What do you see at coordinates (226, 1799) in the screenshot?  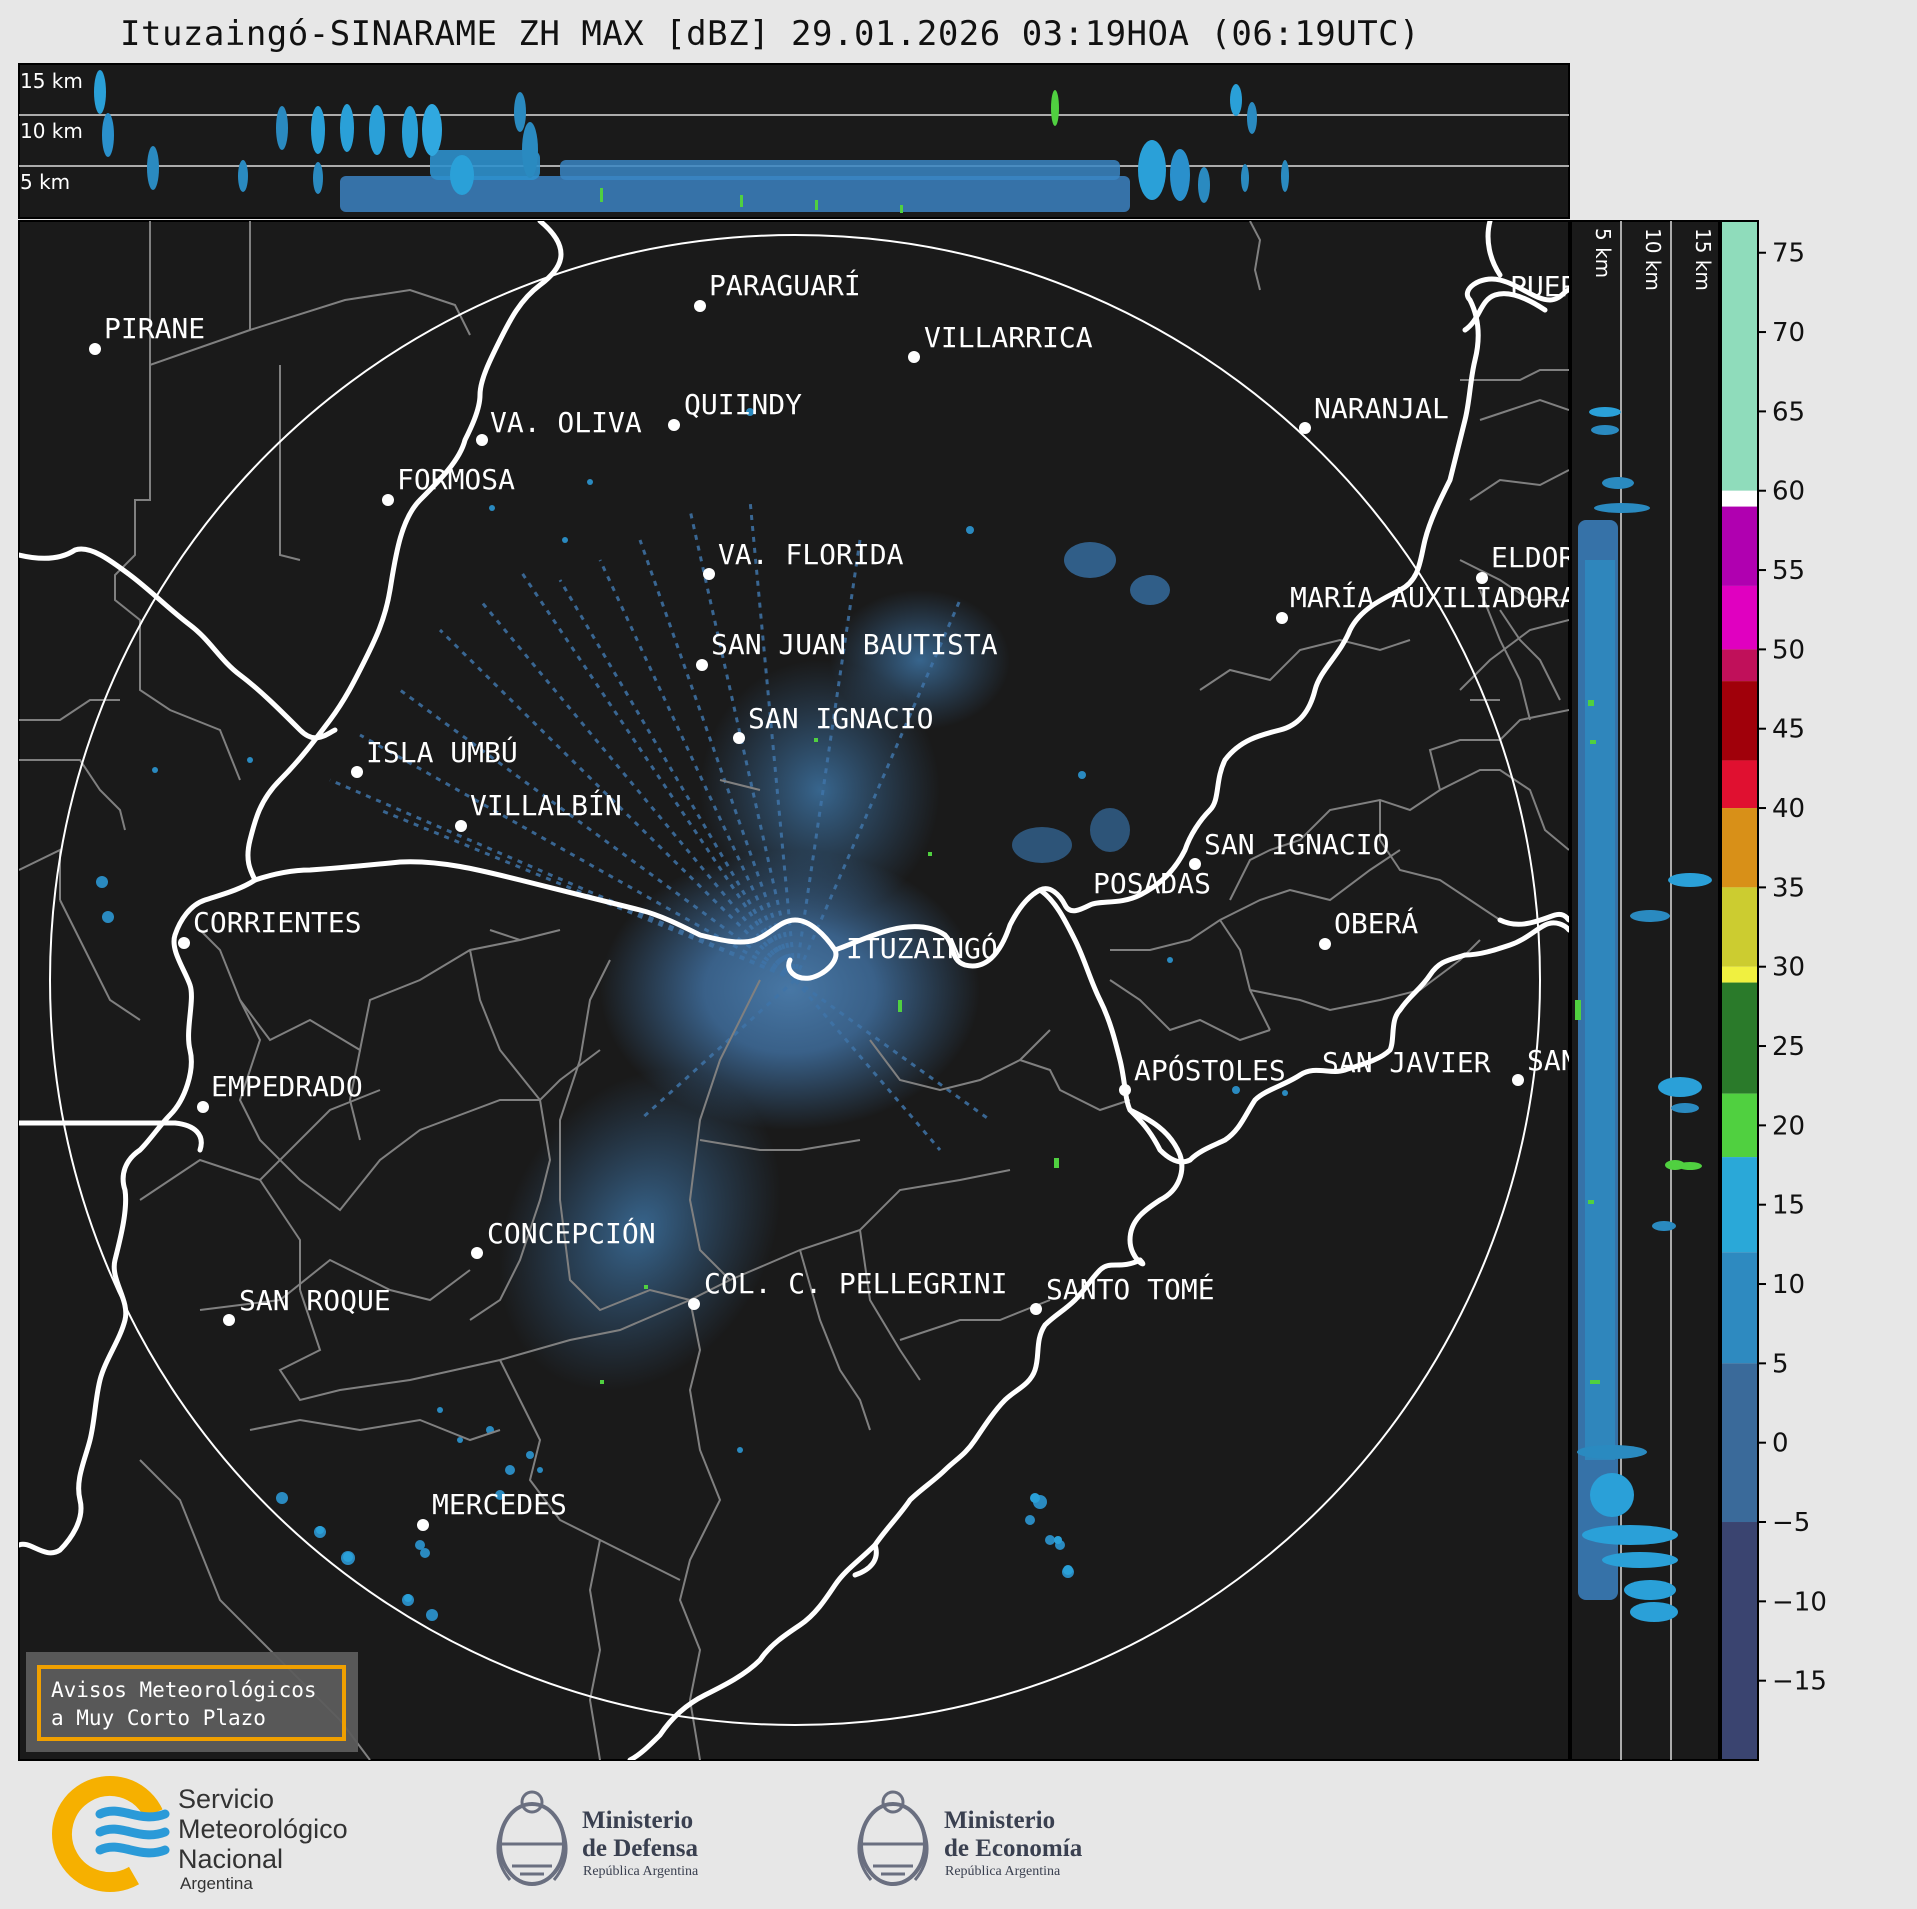 I see `smn-line1: Servicio` at bounding box center [226, 1799].